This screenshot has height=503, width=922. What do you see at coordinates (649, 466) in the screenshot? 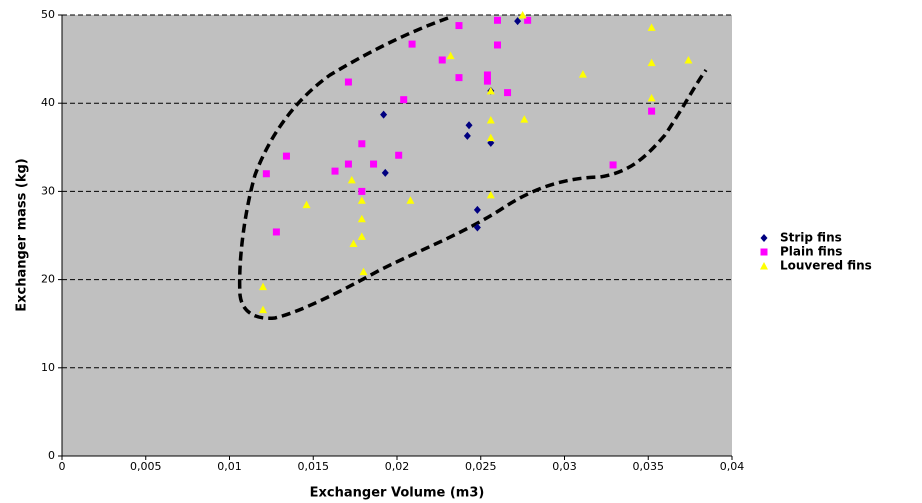
I see `x-tick-label: 0,035` at bounding box center [649, 466].